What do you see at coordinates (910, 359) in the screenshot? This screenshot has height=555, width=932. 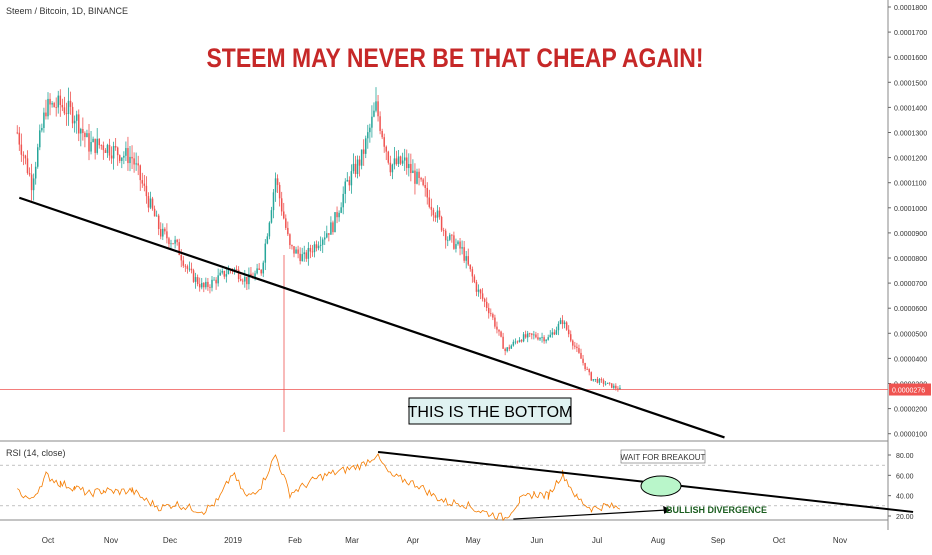 I see `price-tick-label: 0.0000400` at bounding box center [910, 359].